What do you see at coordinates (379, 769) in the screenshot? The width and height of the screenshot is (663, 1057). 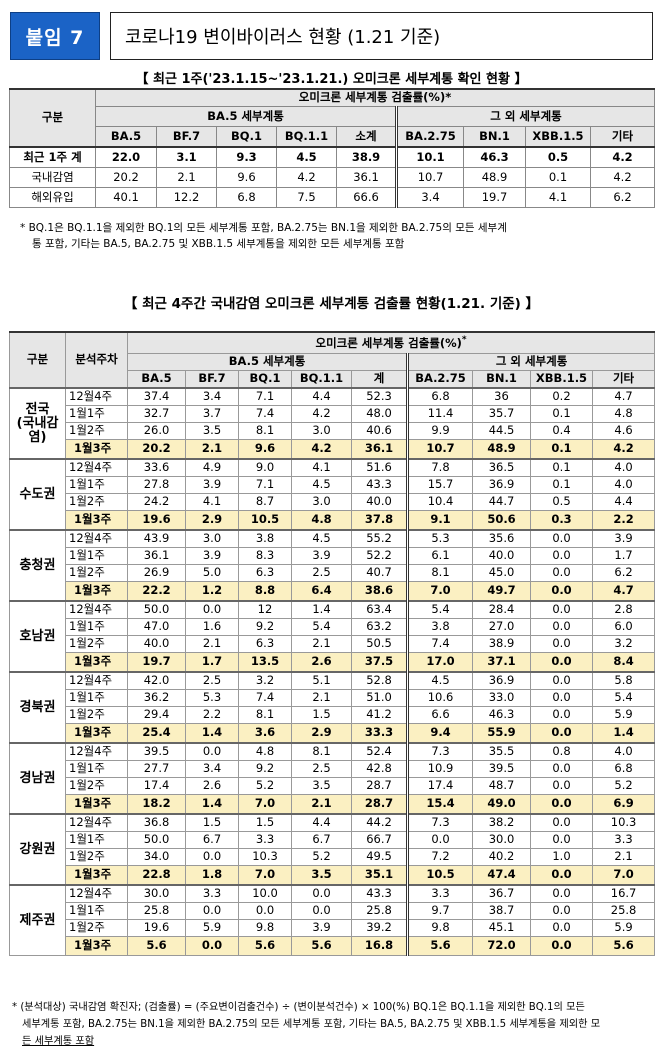 I see `table2-cell: 42.8` at bounding box center [379, 769].